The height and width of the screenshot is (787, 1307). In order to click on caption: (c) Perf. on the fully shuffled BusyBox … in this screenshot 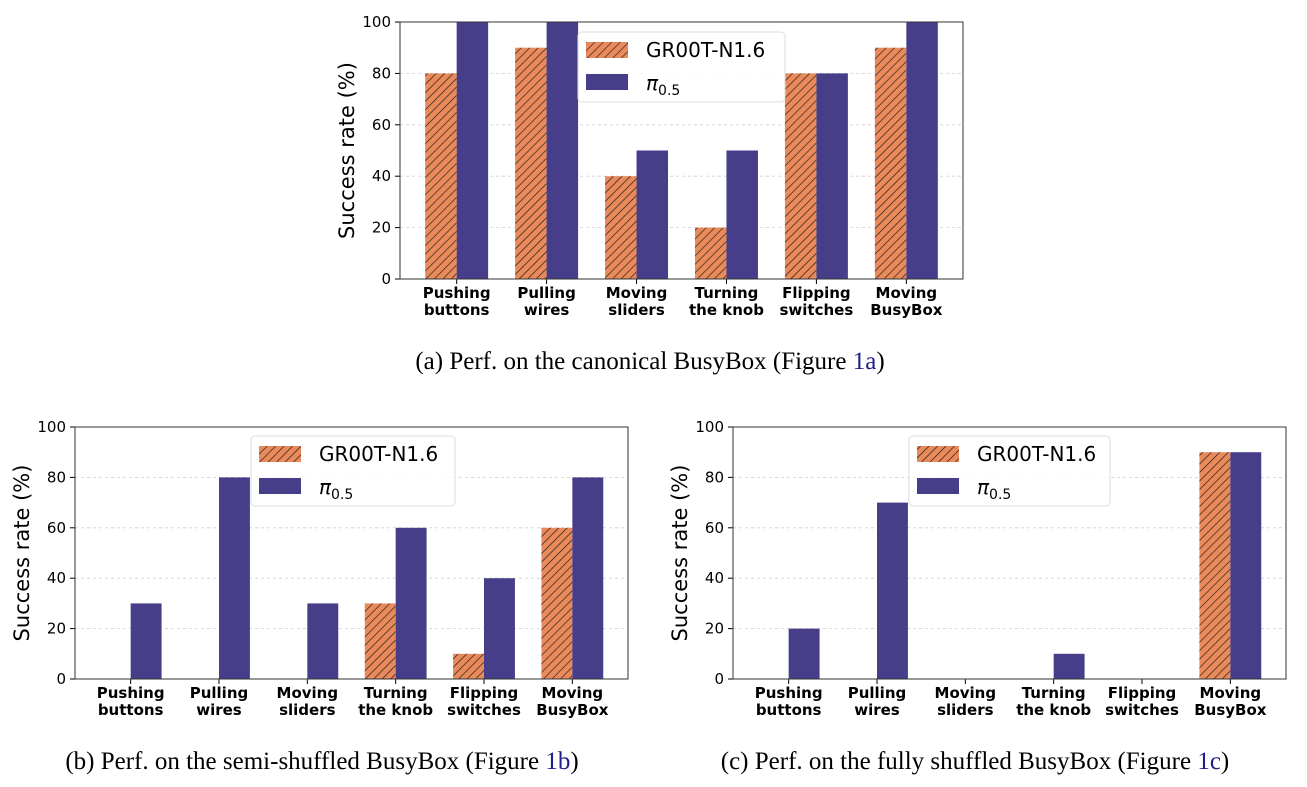, I will do `click(975, 761)`.